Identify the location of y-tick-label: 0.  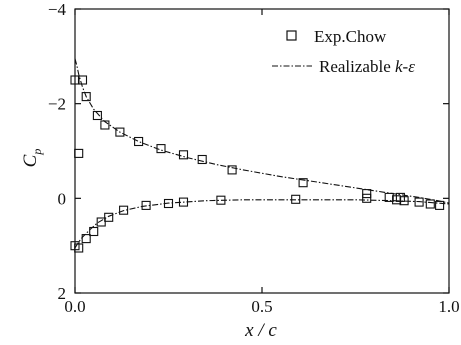
(62, 198).